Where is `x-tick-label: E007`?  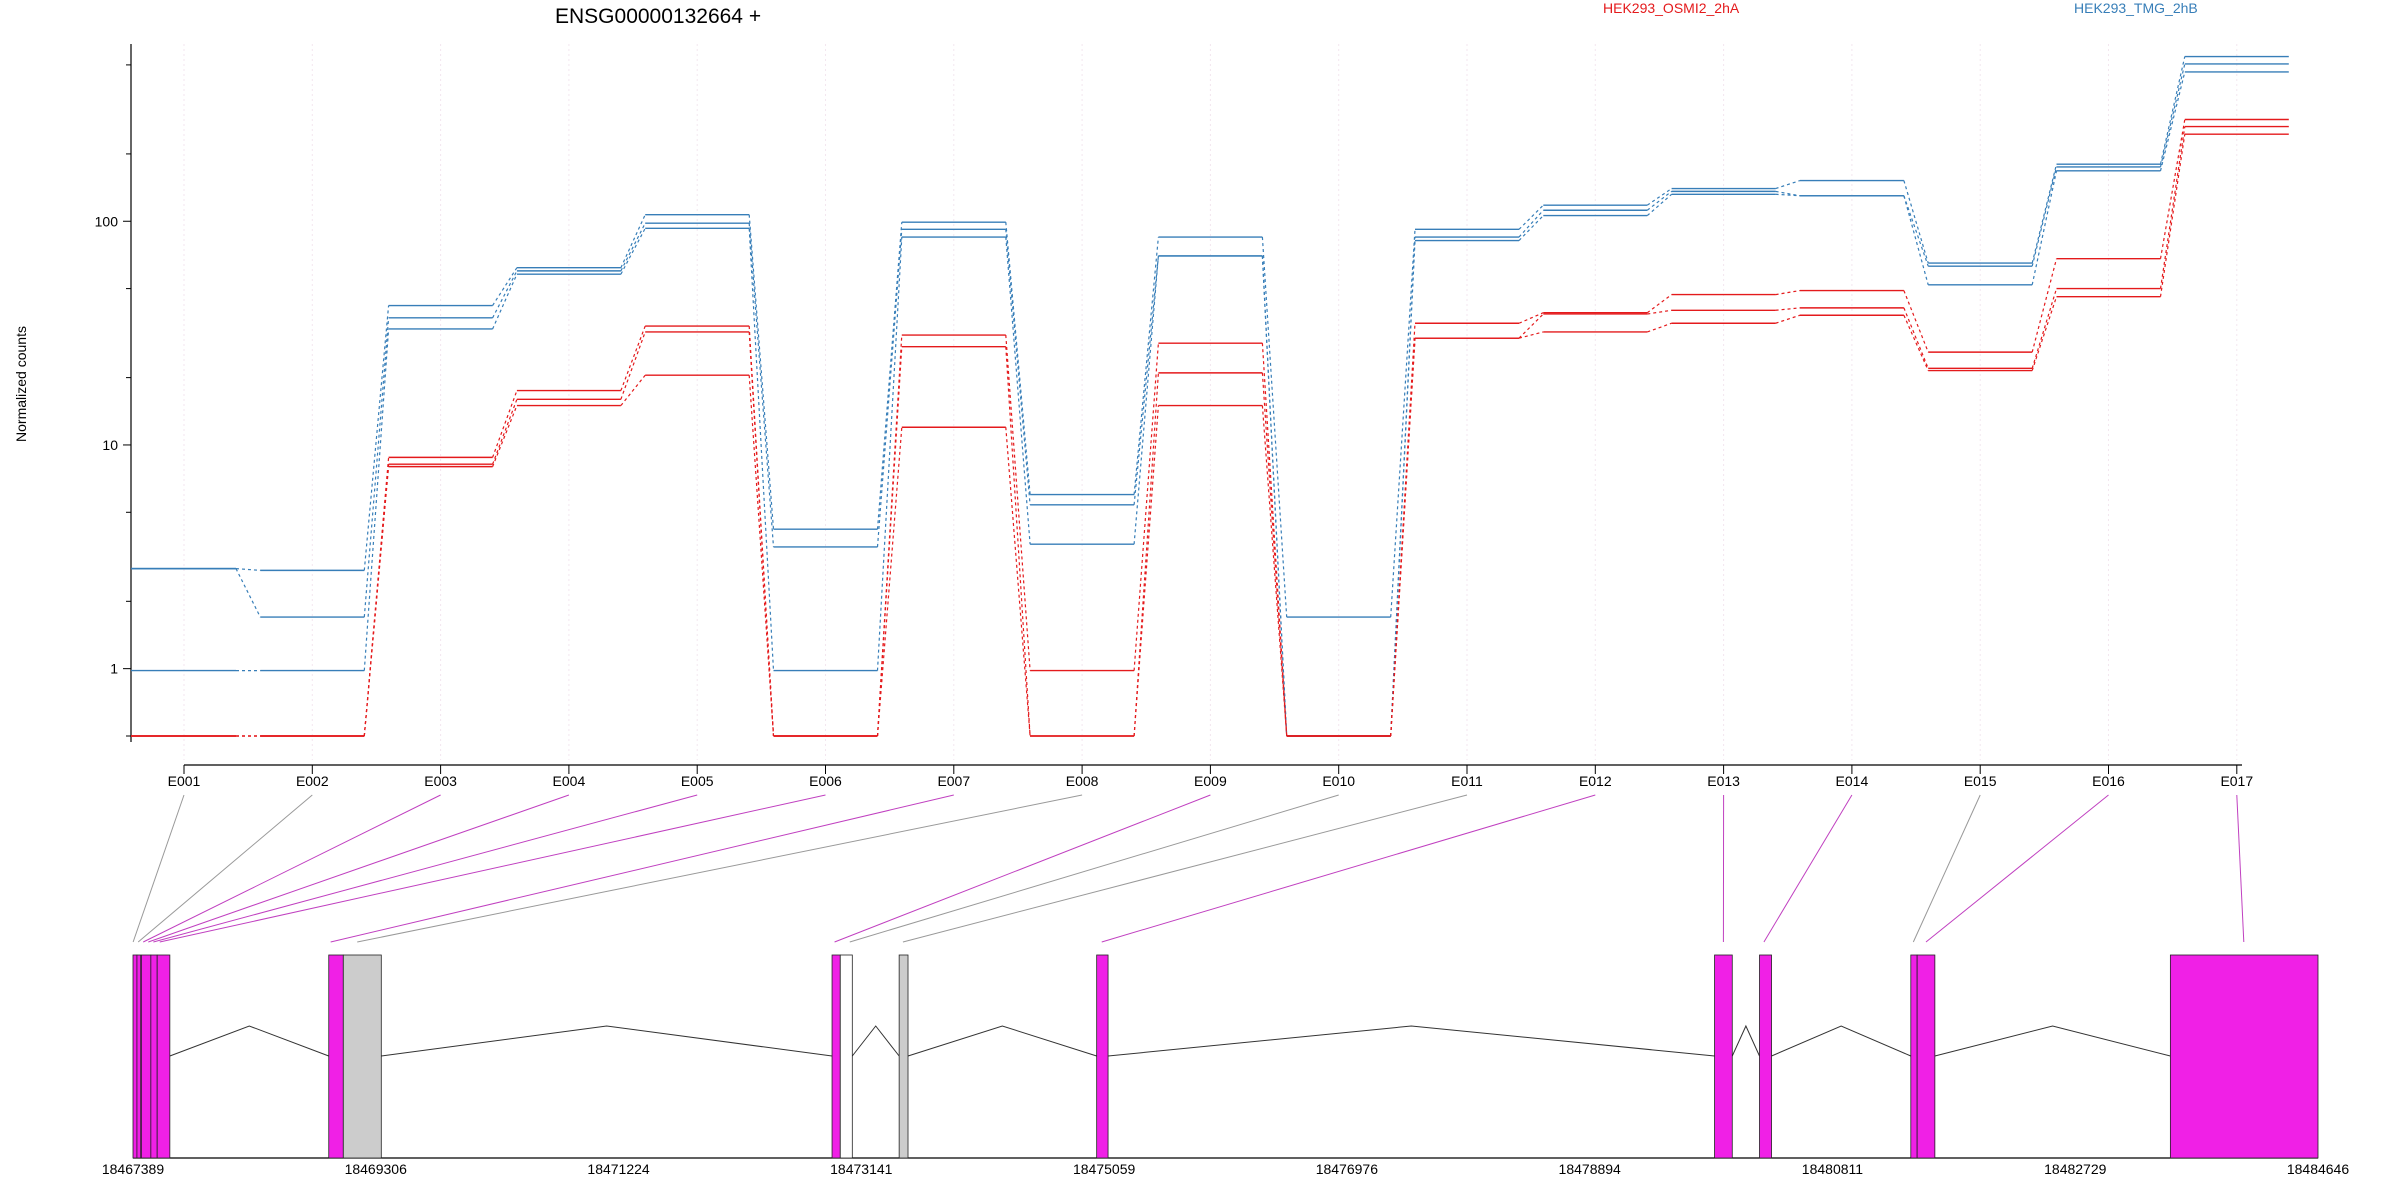
x-tick-label: E007 is located at coordinates (953, 781).